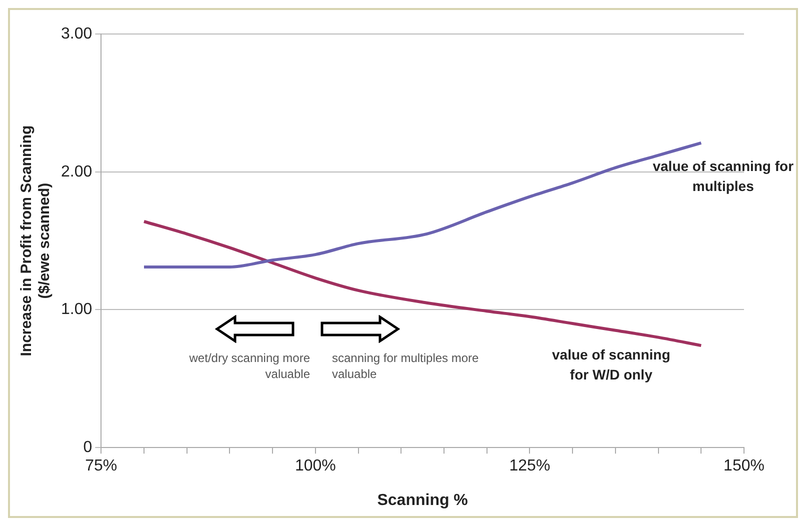  I want to click on annotation: wet/dry scanning more valuable, so click(249, 366).